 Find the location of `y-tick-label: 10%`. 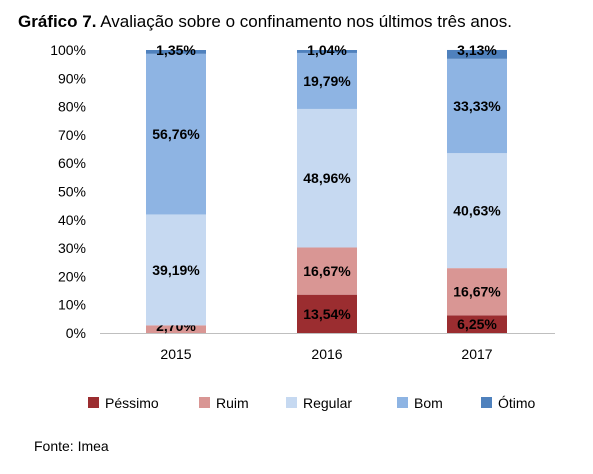

y-tick-label: 10% is located at coordinates (72, 305).